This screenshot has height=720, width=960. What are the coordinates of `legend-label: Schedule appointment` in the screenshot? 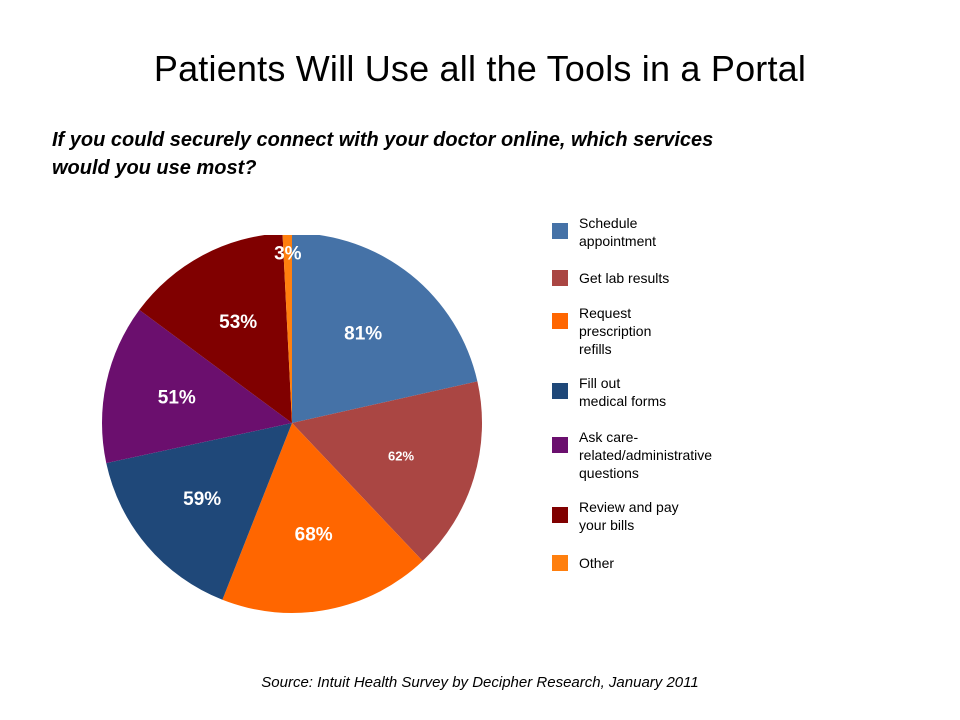 It's located at (618, 232).